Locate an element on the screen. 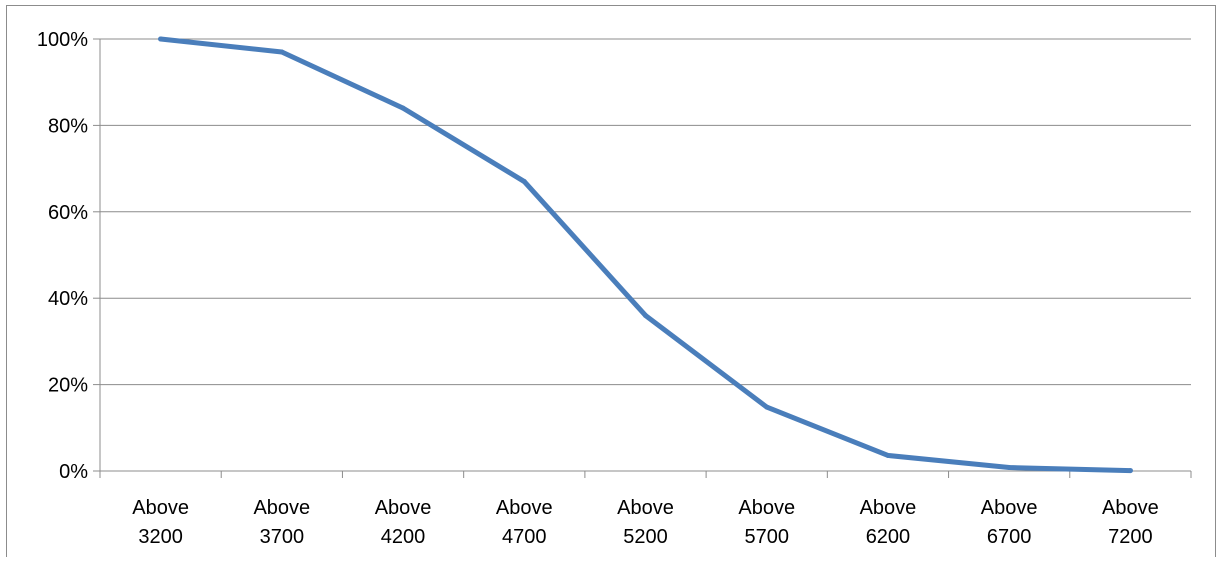  x-tick-label: Above 4700 is located at coordinates (524, 522).